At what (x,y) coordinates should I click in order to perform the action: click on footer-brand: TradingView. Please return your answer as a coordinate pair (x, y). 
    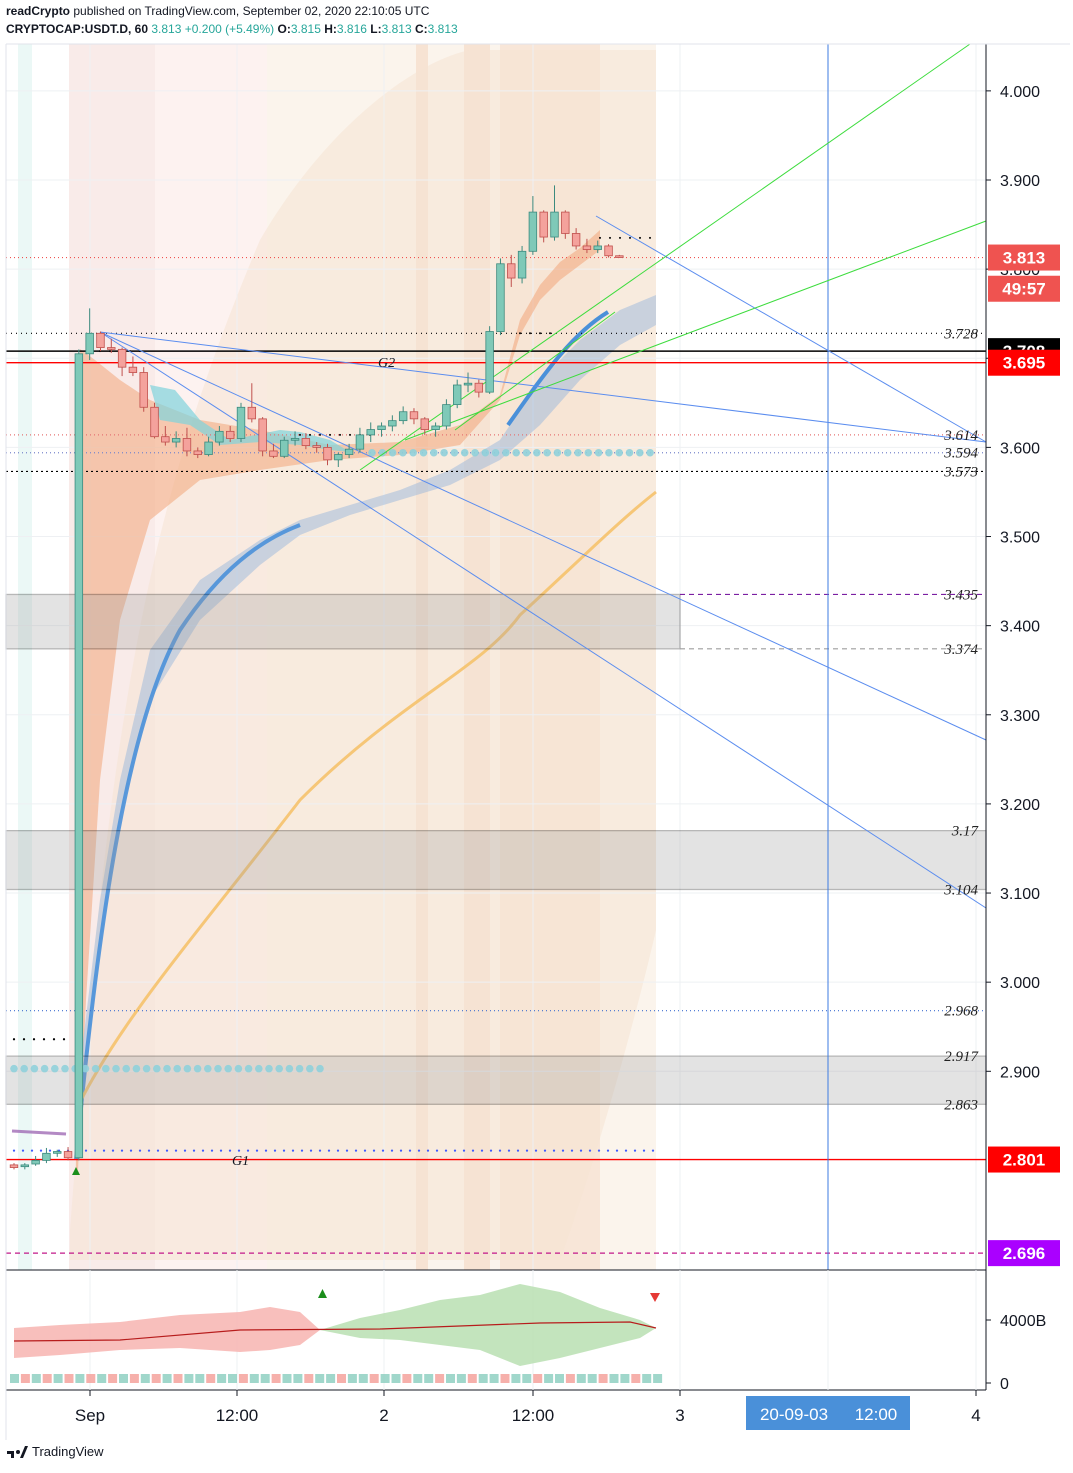
    Looking at the image, I should click on (68, 1451).